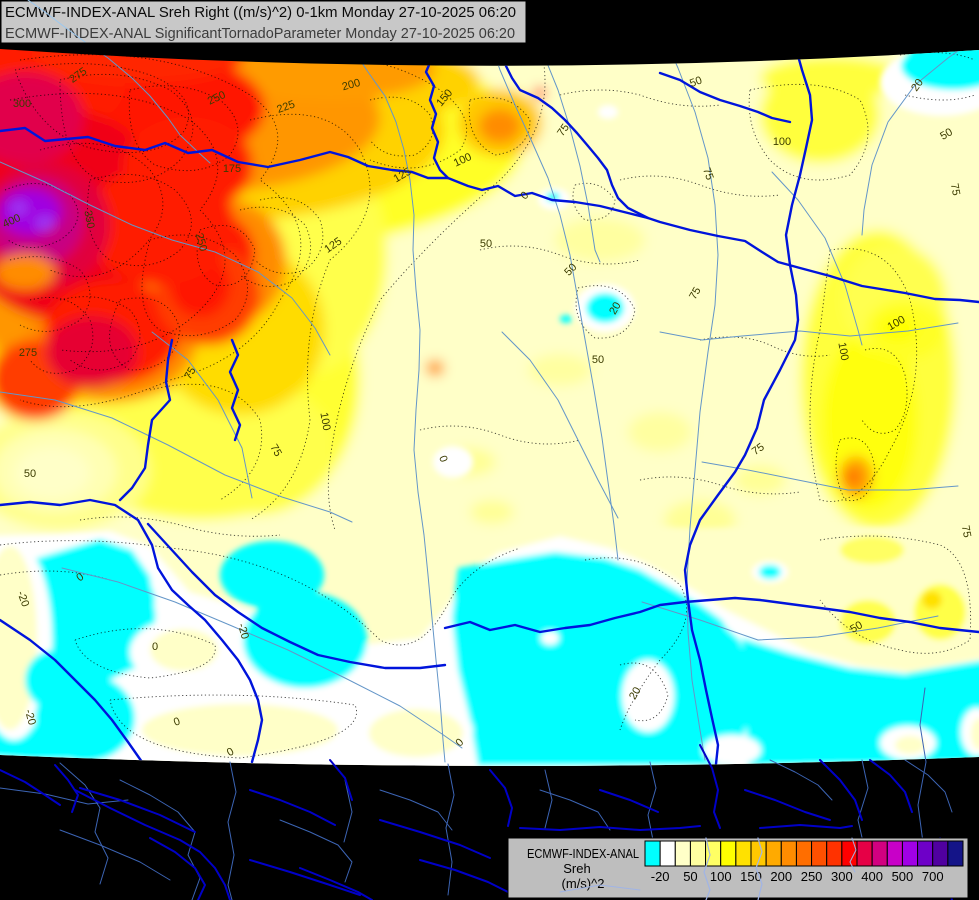 This screenshot has width=979, height=900. I want to click on svg-text: Sreh, so click(576, 868).